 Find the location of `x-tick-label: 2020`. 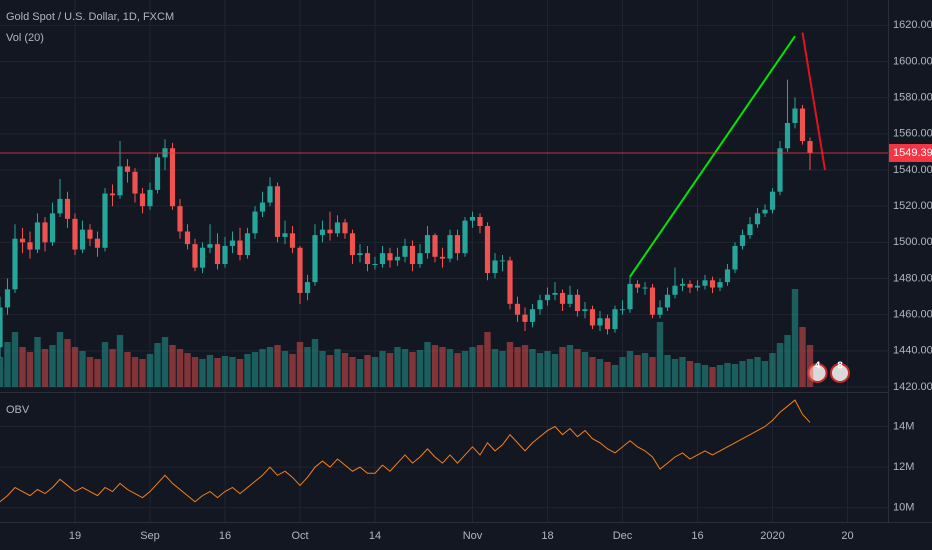

x-tick-label: 2020 is located at coordinates (772, 536).